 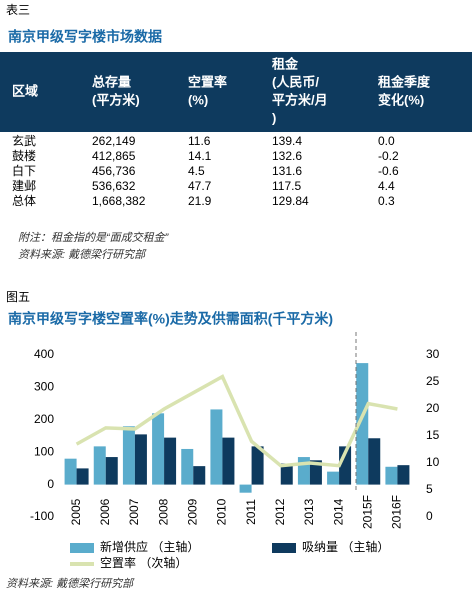 What do you see at coordinates (290, 201) in the screenshot?
I see `table-cell: 129.84` at bounding box center [290, 201].